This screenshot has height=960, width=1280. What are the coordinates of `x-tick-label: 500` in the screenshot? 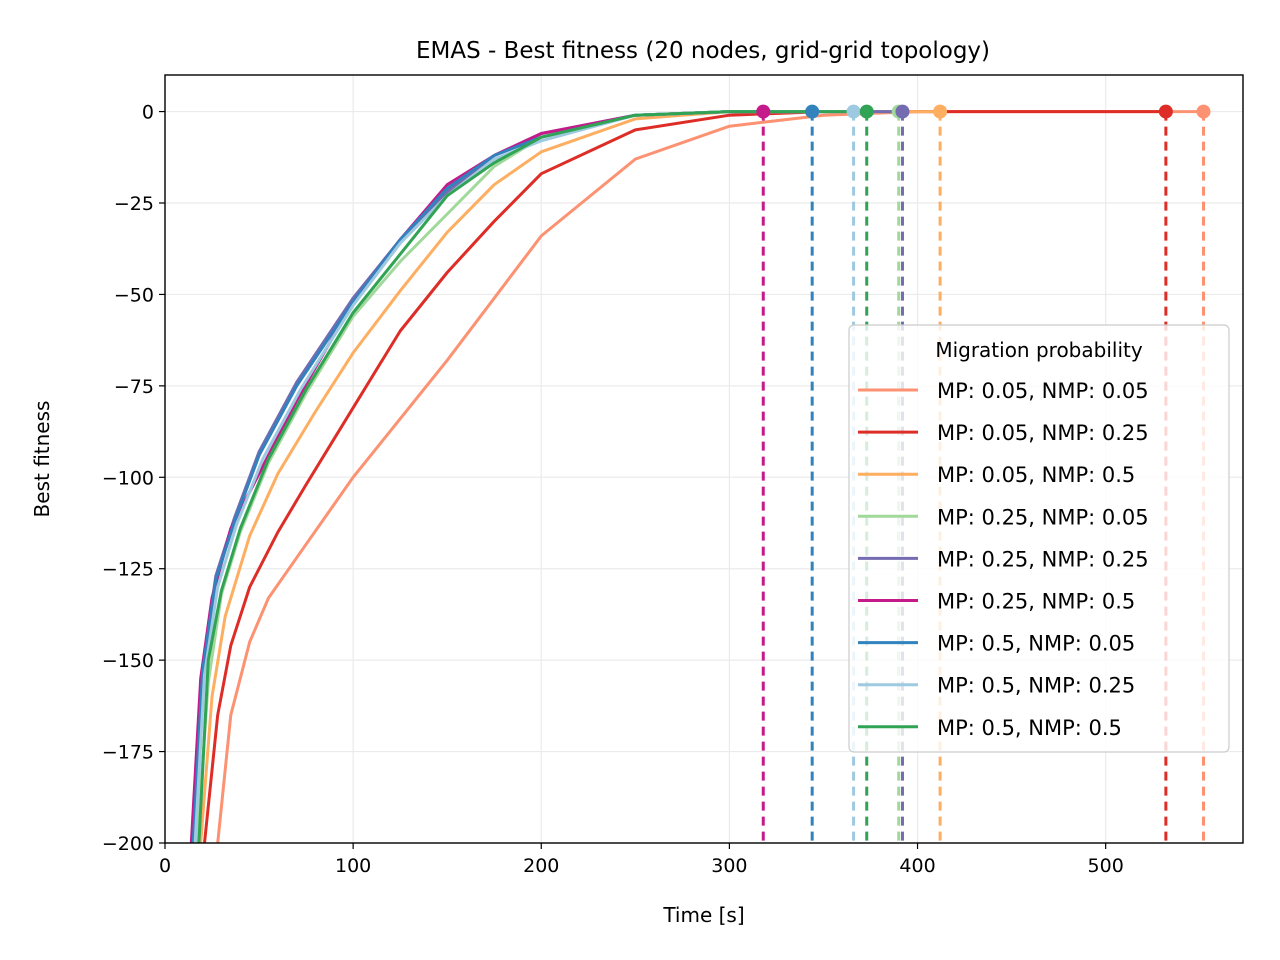 It's located at (1106, 866).